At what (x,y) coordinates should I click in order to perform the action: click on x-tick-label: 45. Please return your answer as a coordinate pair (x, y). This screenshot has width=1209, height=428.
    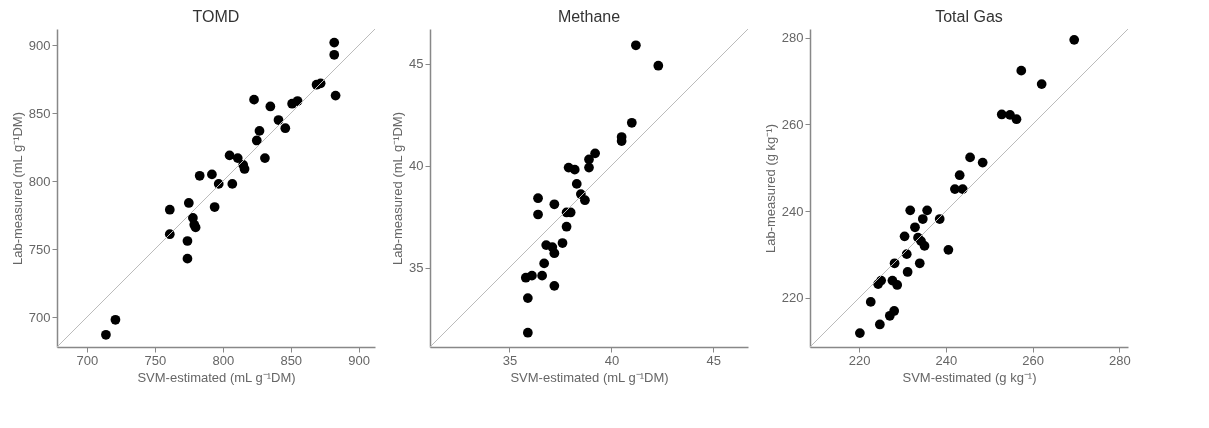
    Looking at the image, I should click on (714, 360).